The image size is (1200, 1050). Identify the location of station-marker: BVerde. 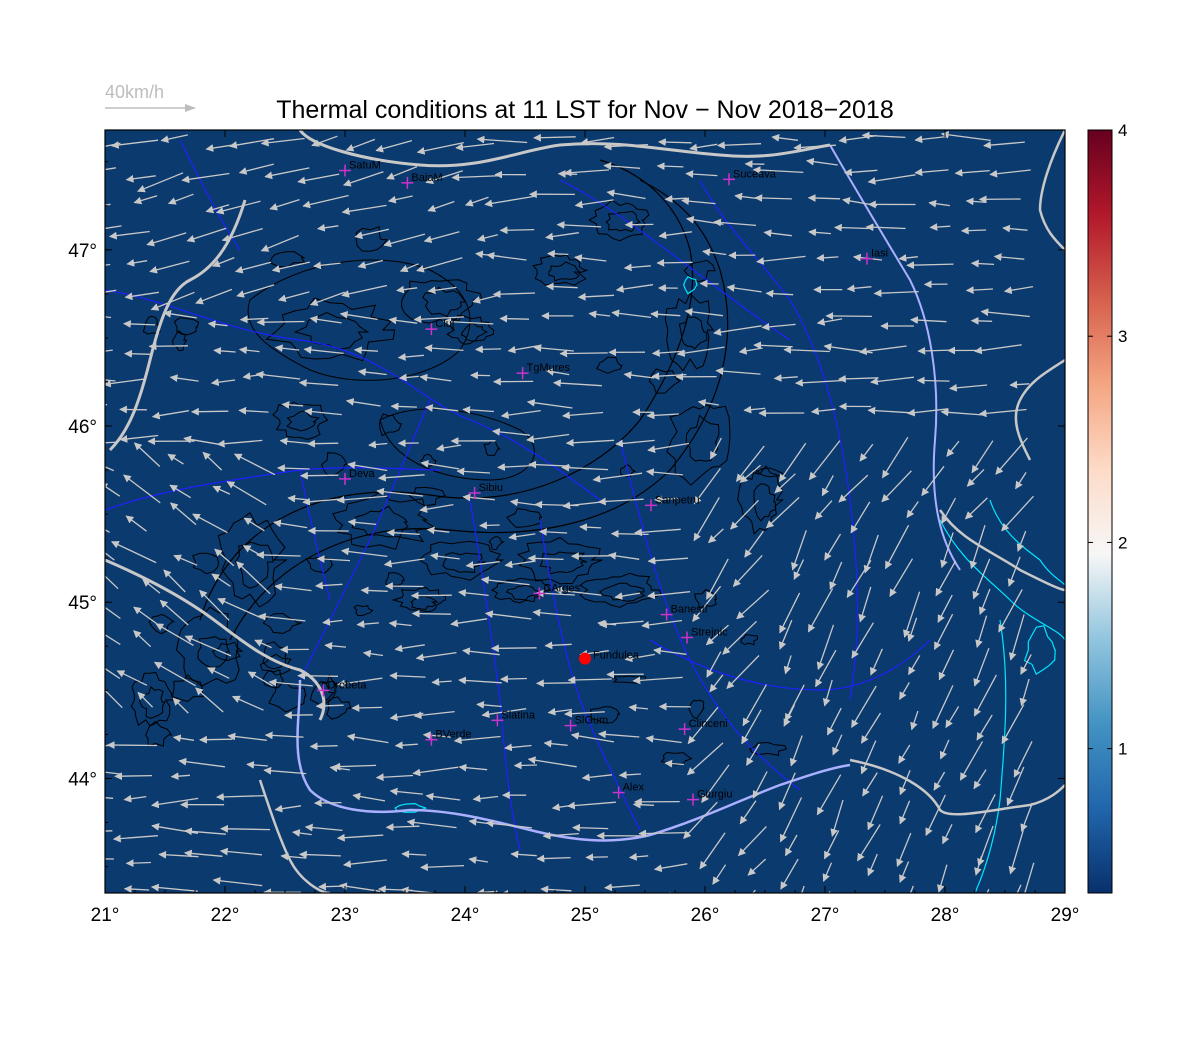
(448, 737).